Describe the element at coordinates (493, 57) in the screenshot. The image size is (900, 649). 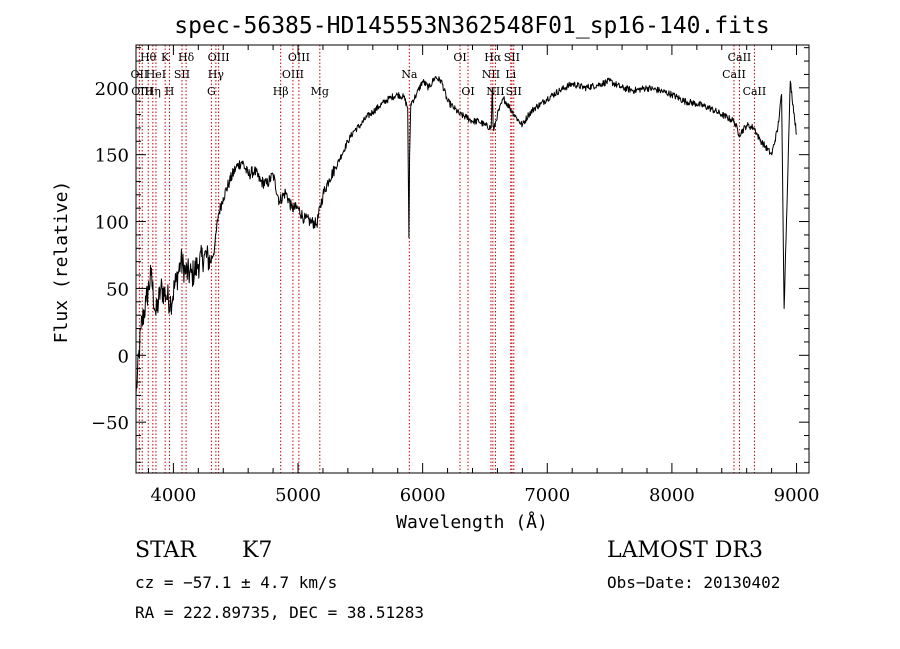
I see `spectral-line-label: Hα` at that location.